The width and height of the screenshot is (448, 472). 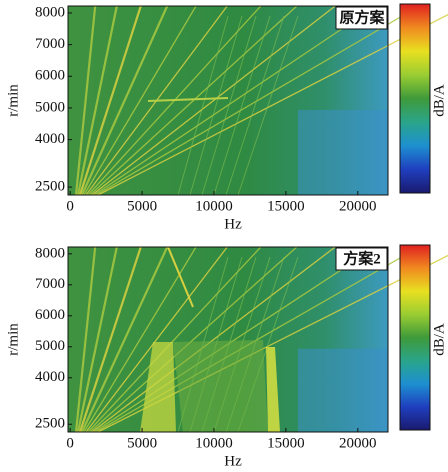 I want to click on band-line, so click(x=188, y=99).